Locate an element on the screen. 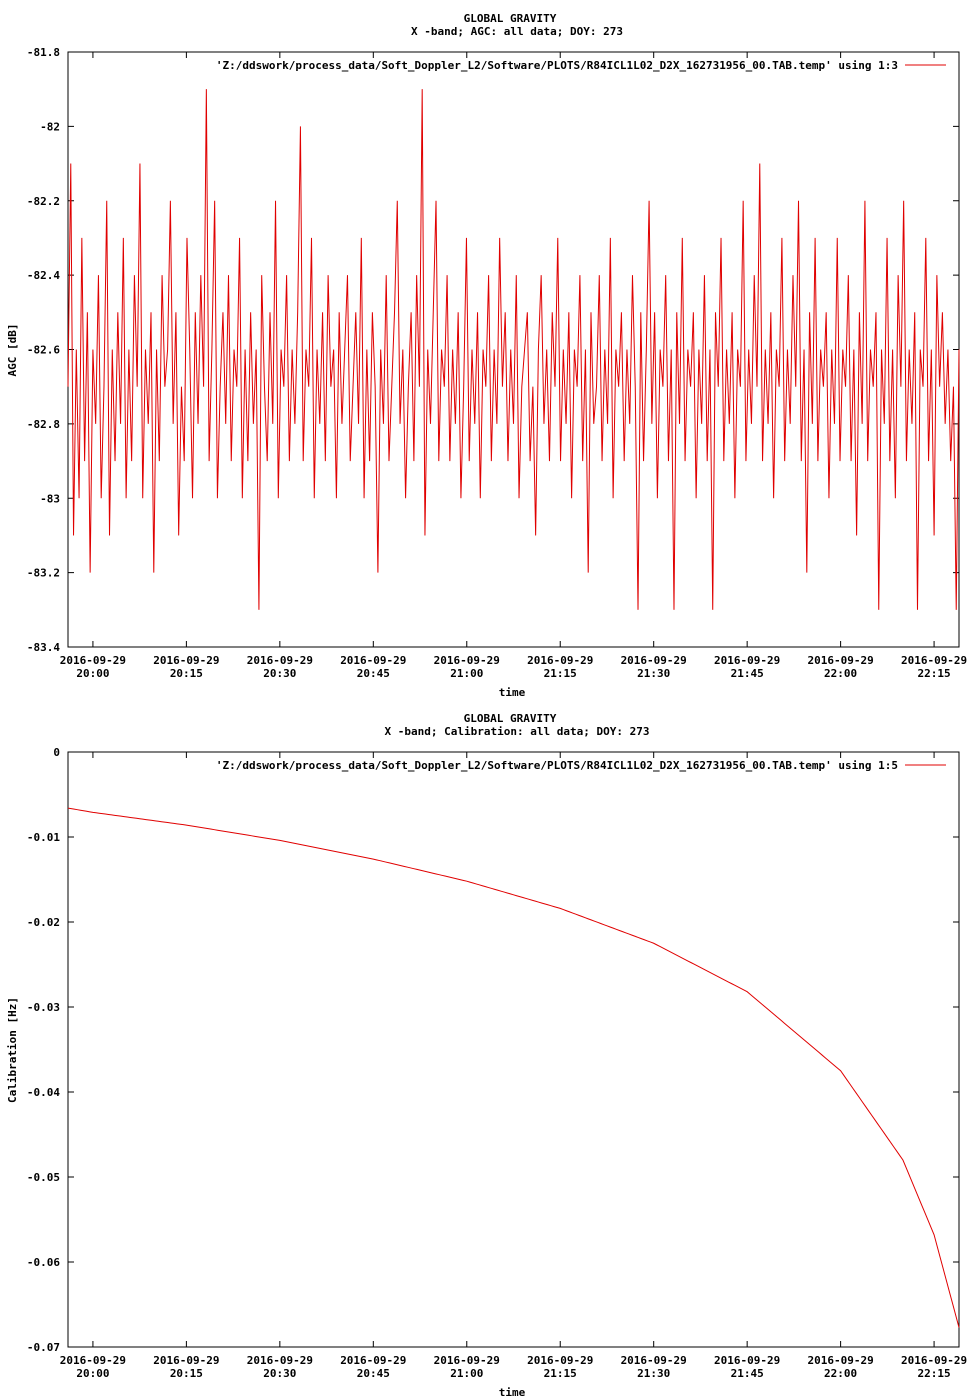 The width and height of the screenshot is (980, 1400). chart-subtitle: X -band; Calibration: all data; DOY: 273 is located at coordinates (517, 731).